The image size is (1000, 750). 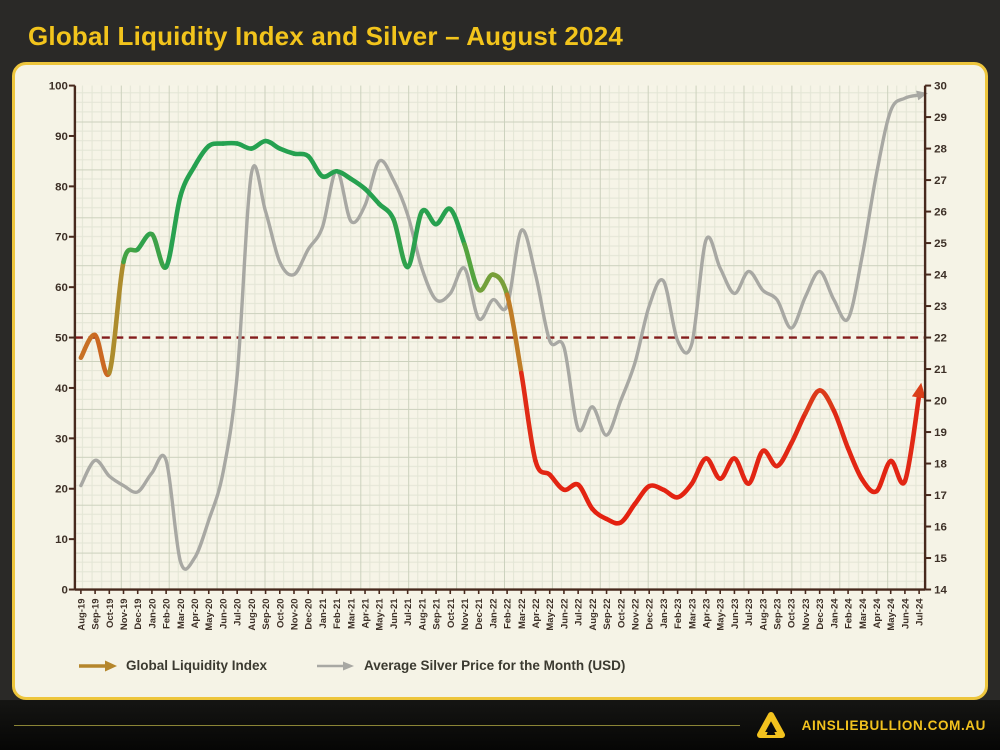 What do you see at coordinates (607, 614) in the screenshot?
I see `svg-text: Sep-22` at bounding box center [607, 614].